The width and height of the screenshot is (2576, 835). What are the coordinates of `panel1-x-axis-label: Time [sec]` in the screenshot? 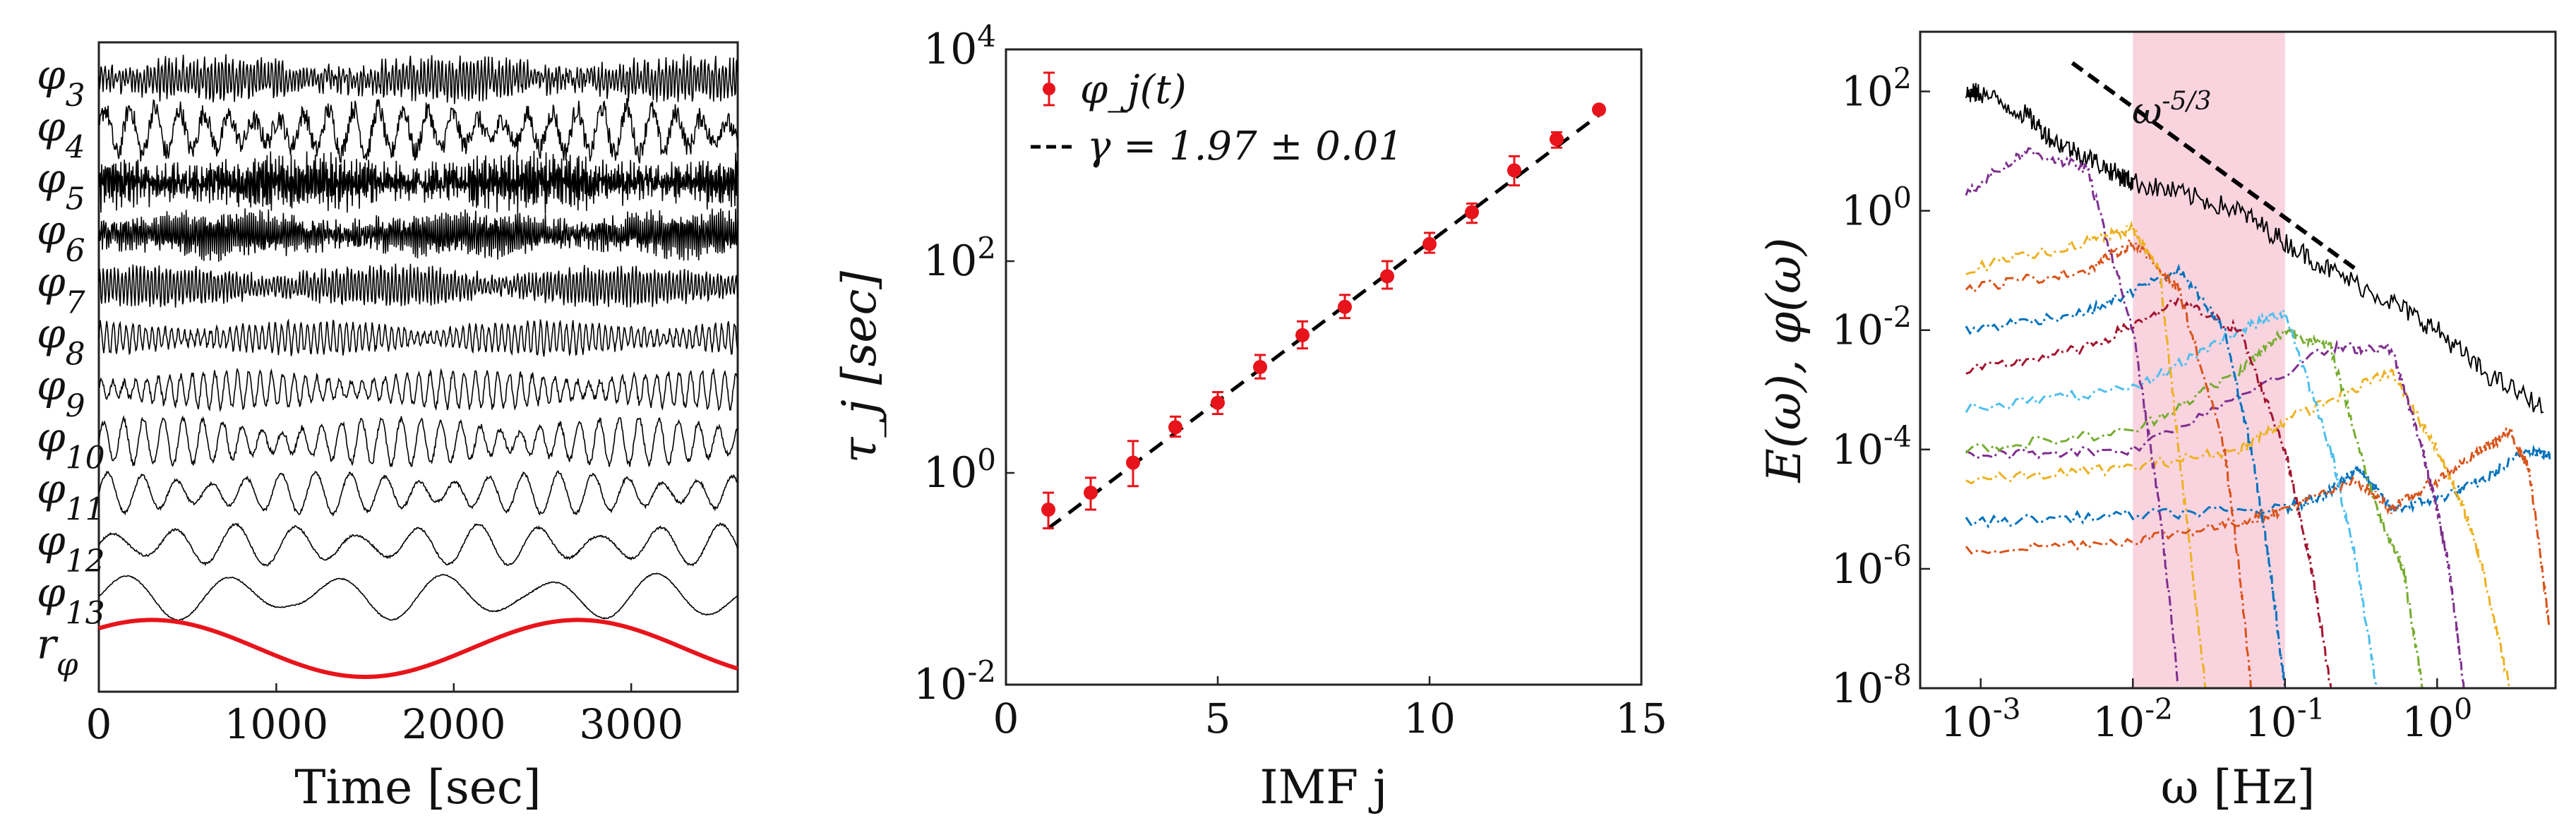 It's located at (417, 787).